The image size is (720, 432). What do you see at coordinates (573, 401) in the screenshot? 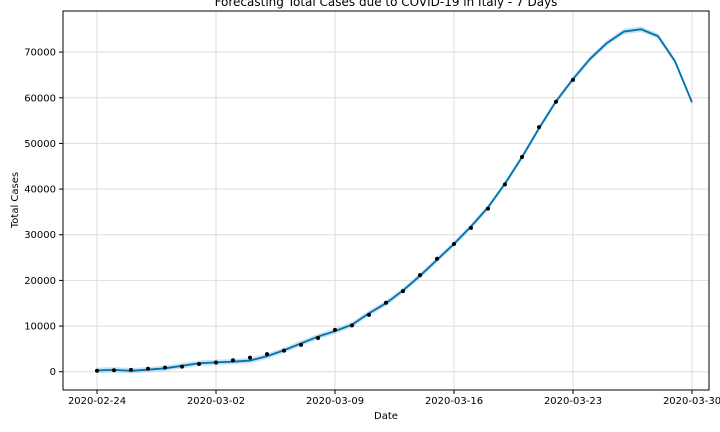
I see `x-tick-label: 2020-03-23` at bounding box center [573, 401].